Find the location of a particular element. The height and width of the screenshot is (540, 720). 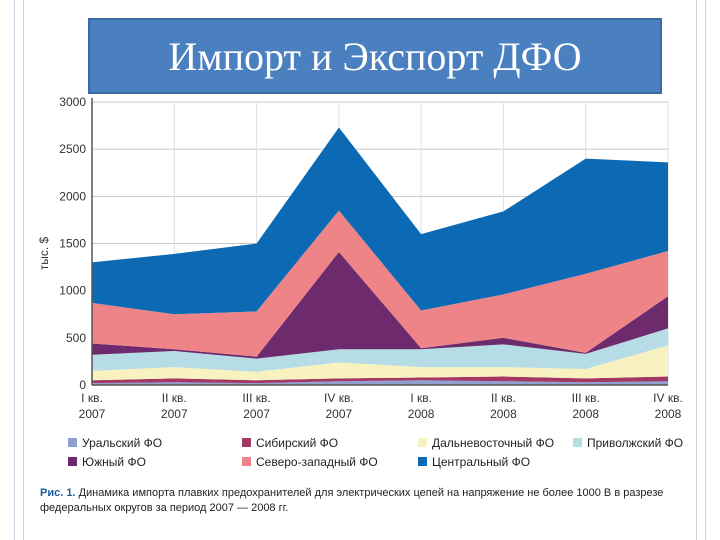

y-tick-label: 2000 is located at coordinates (72, 196).